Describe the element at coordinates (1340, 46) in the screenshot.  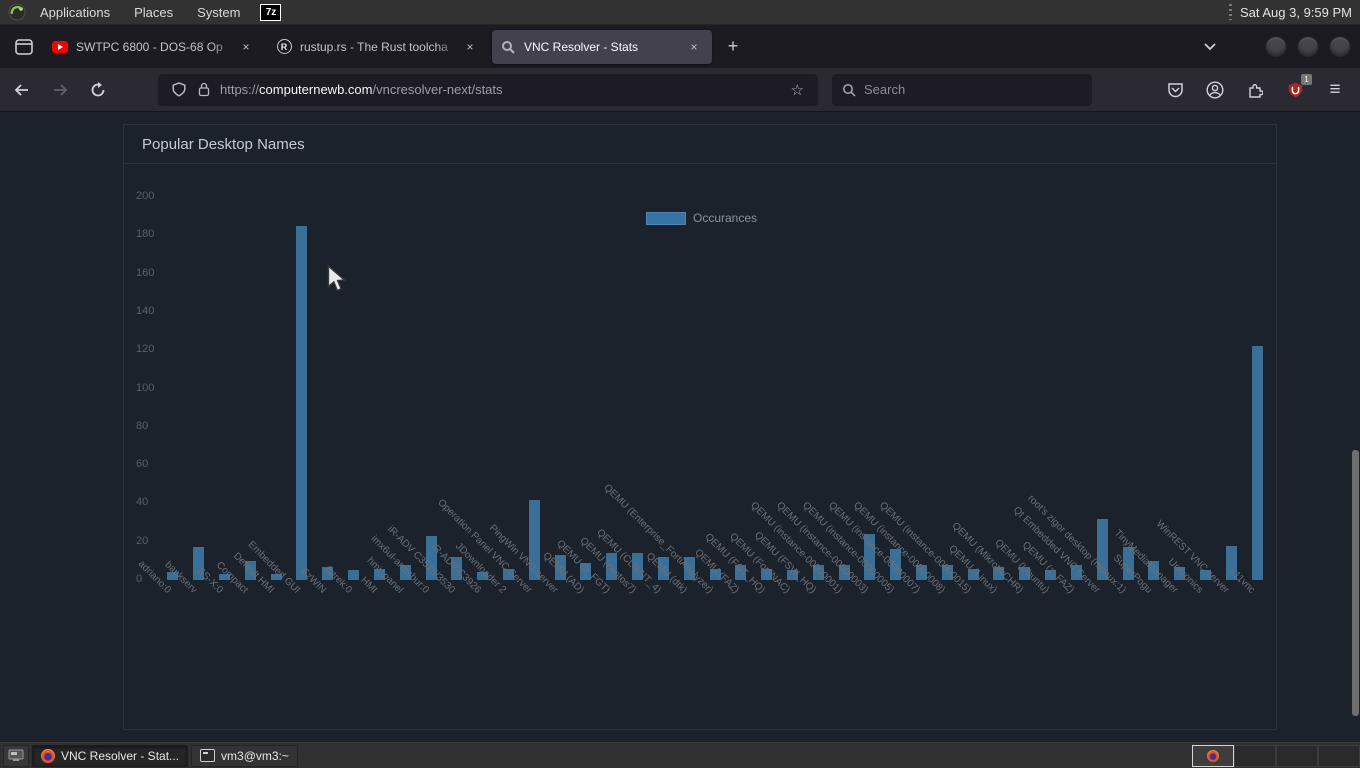
I see `window-close-button` at that location.